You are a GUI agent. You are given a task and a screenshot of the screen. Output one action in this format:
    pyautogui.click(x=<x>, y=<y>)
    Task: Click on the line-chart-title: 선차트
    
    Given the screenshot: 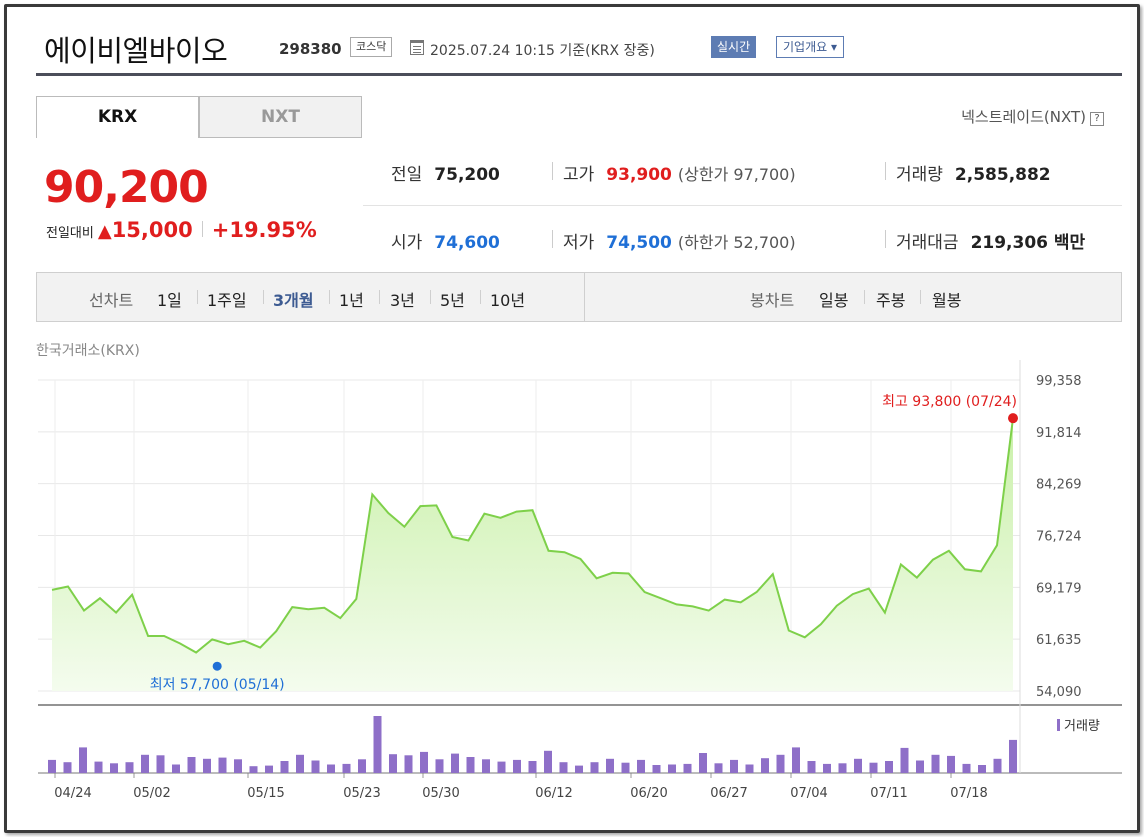 What is the action you would take?
    pyautogui.click(x=111, y=300)
    